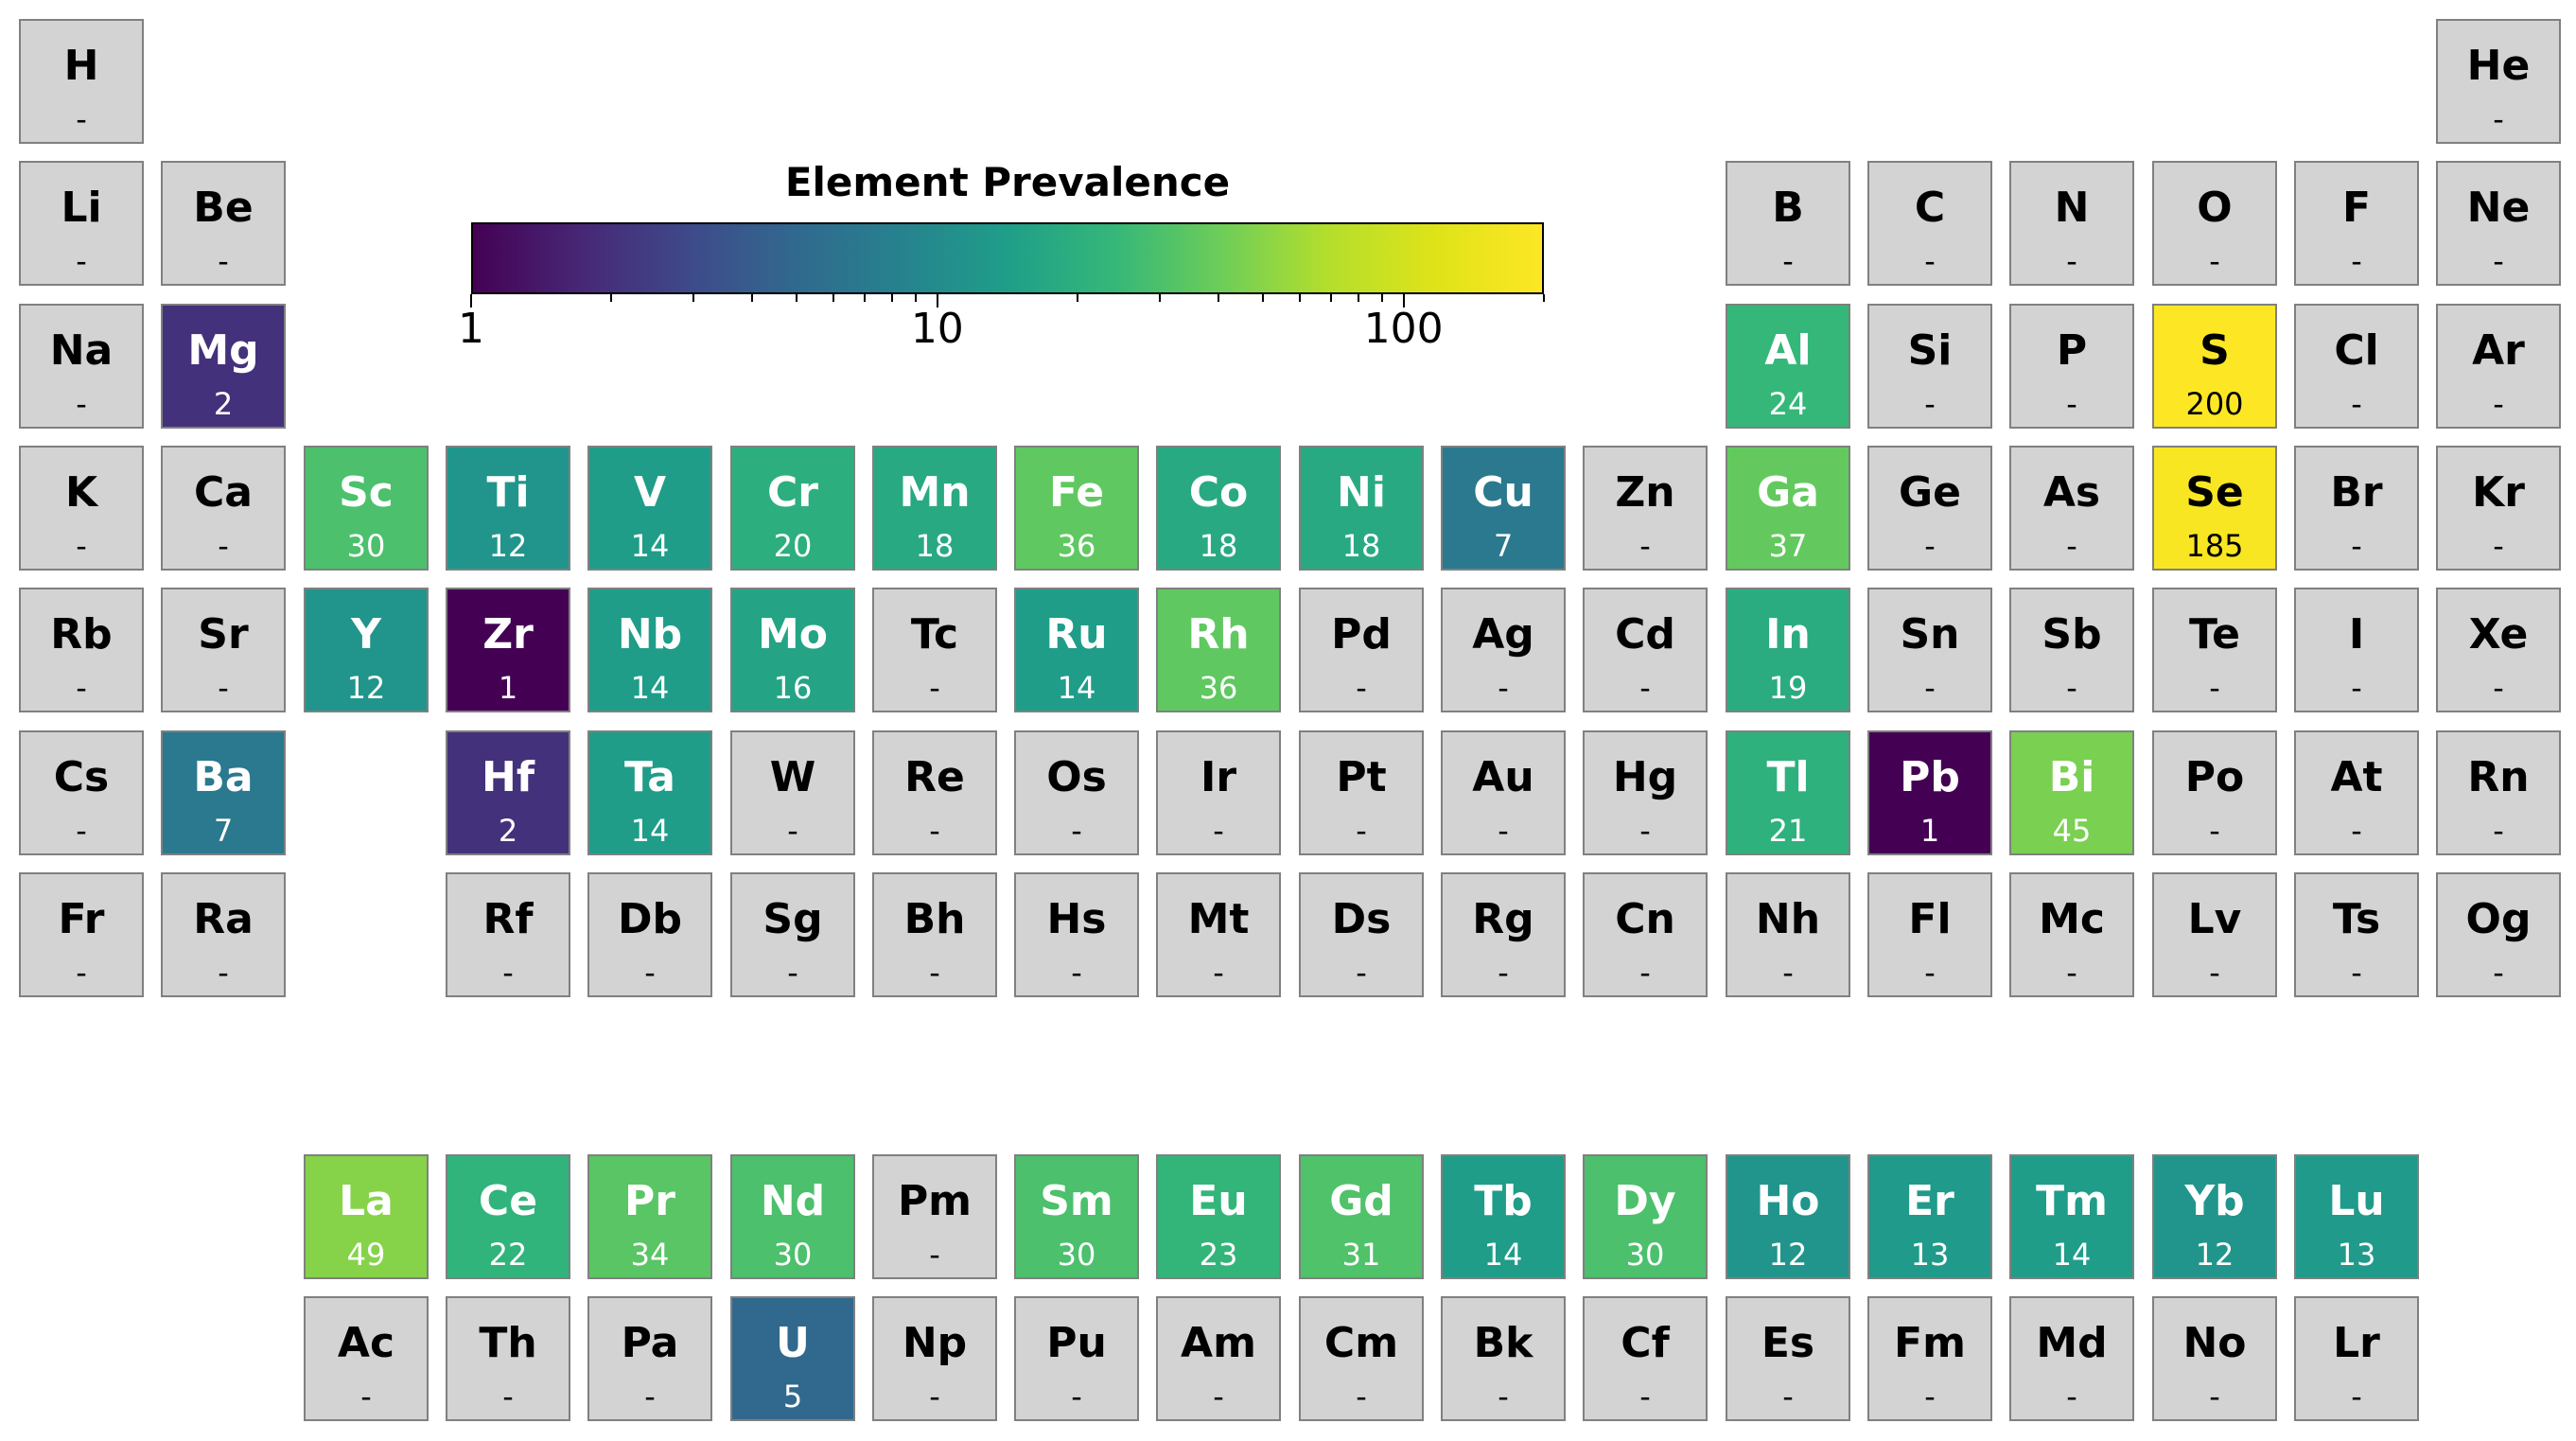 Image resolution: width=2576 pixels, height=1441 pixels. Describe the element at coordinates (1362, 777) in the screenshot. I see `element-symbol: Pt` at that location.